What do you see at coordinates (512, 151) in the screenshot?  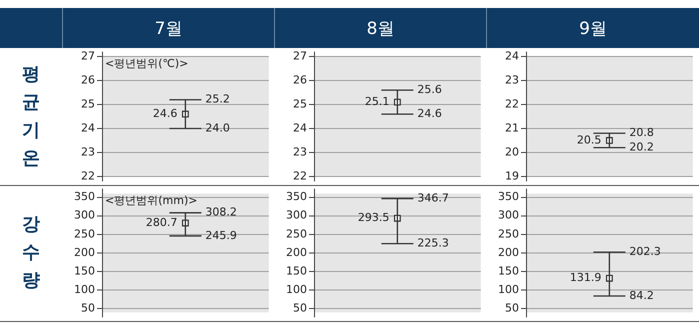 I see `y-tick-label: 20` at bounding box center [512, 151].